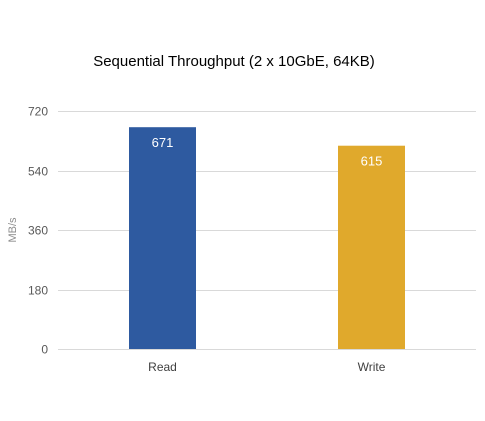 The height and width of the screenshot is (421, 485). What do you see at coordinates (44, 350) in the screenshot?
I see `y-tick-label: 0` at bounding box center [44, 350].